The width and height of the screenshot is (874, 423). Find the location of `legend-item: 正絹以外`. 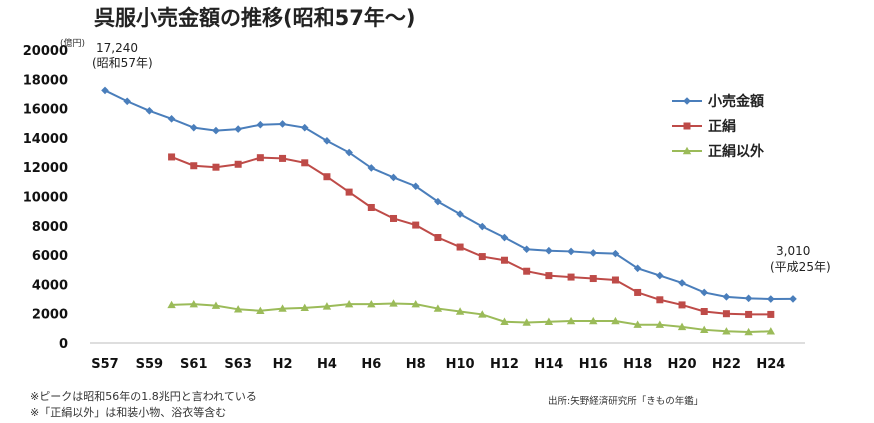

legend-item: 正絹以外 is located at coordinates (718, 151).